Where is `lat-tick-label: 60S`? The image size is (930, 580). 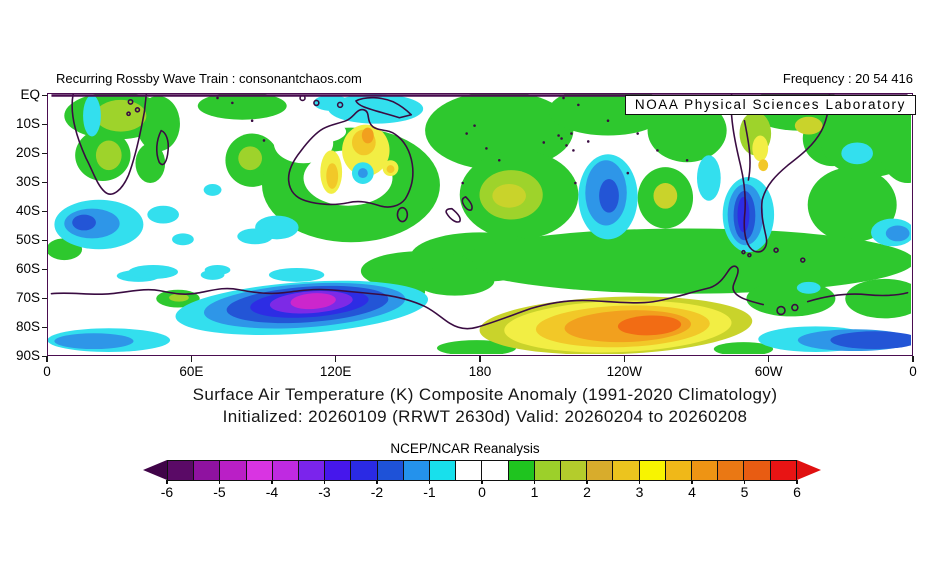
lat-tick-label: 60S is located at coordinates (27, 268).